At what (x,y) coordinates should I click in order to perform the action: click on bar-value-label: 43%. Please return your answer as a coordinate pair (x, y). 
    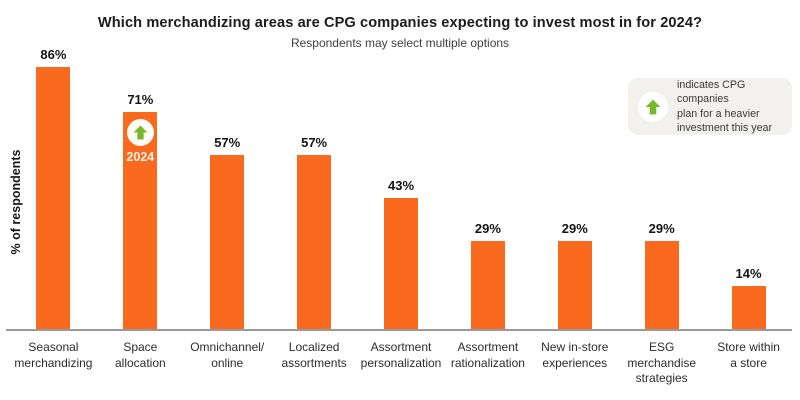
    Looking at the image, I should click on (401, 185).